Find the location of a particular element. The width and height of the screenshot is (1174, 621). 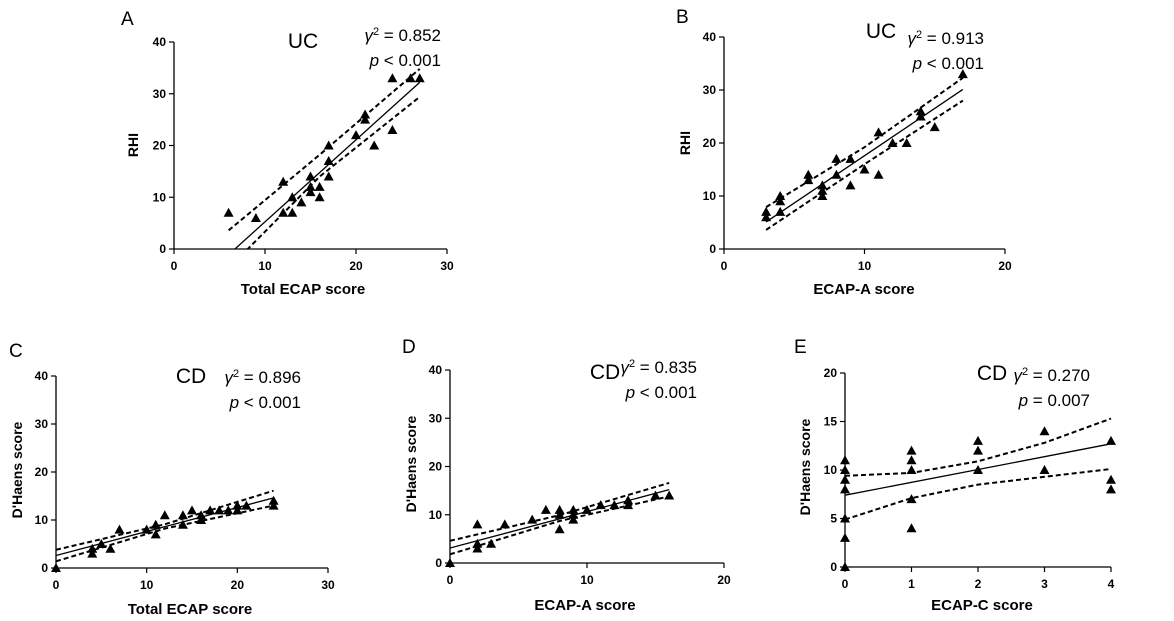

x-tick-label: 4 is located at coordinates (1111, 584).